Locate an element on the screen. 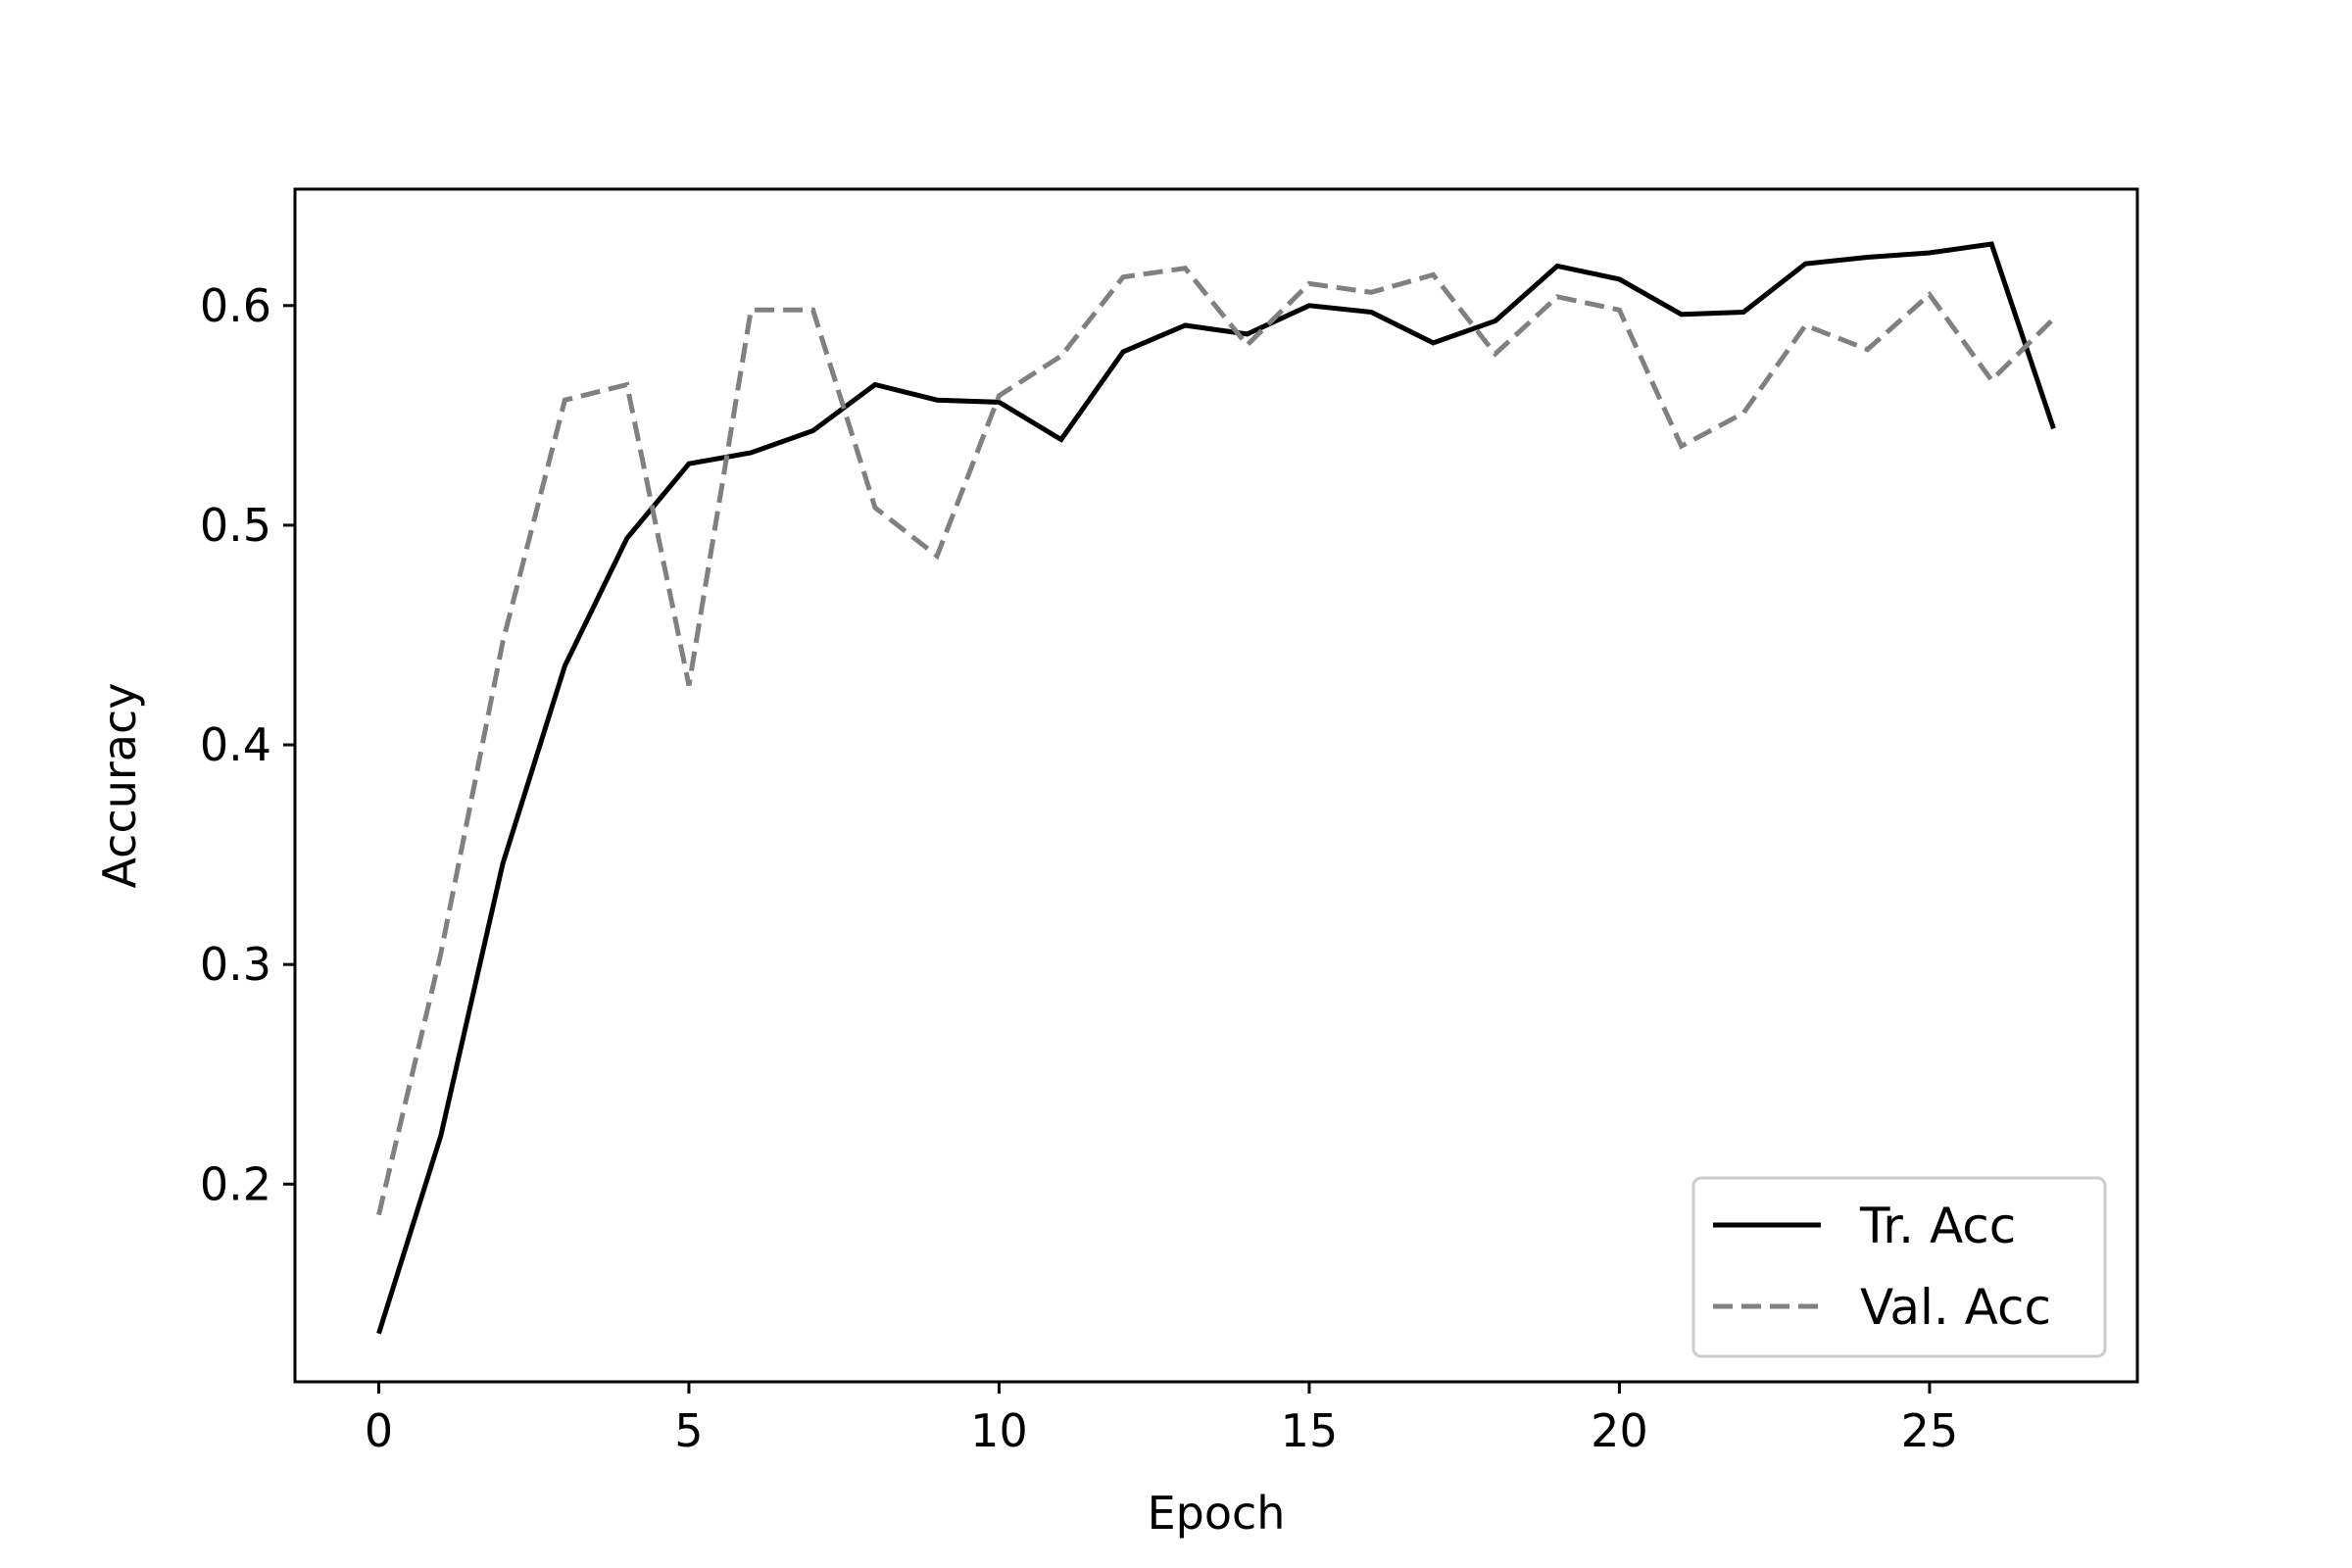 Image resolution: width=2352 pixels, height=1568 pixels. x-tick-label: 20 is located at coordinates (1619, 1430).